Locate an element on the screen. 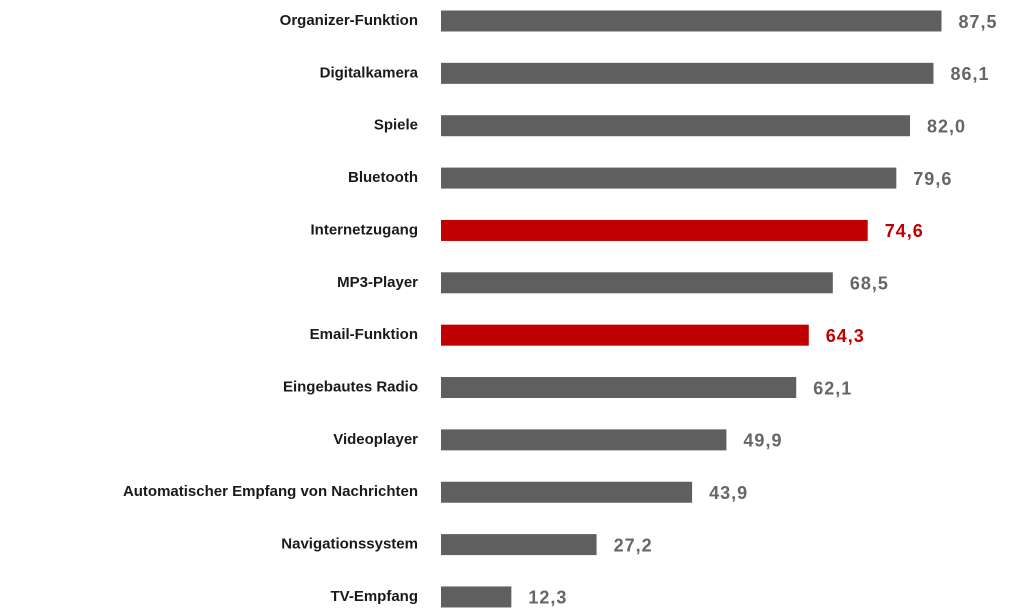 Image resolution: width=1013 pixels, height=608 pixels. value-label: 62,1 is located at coordinates (832, 388).